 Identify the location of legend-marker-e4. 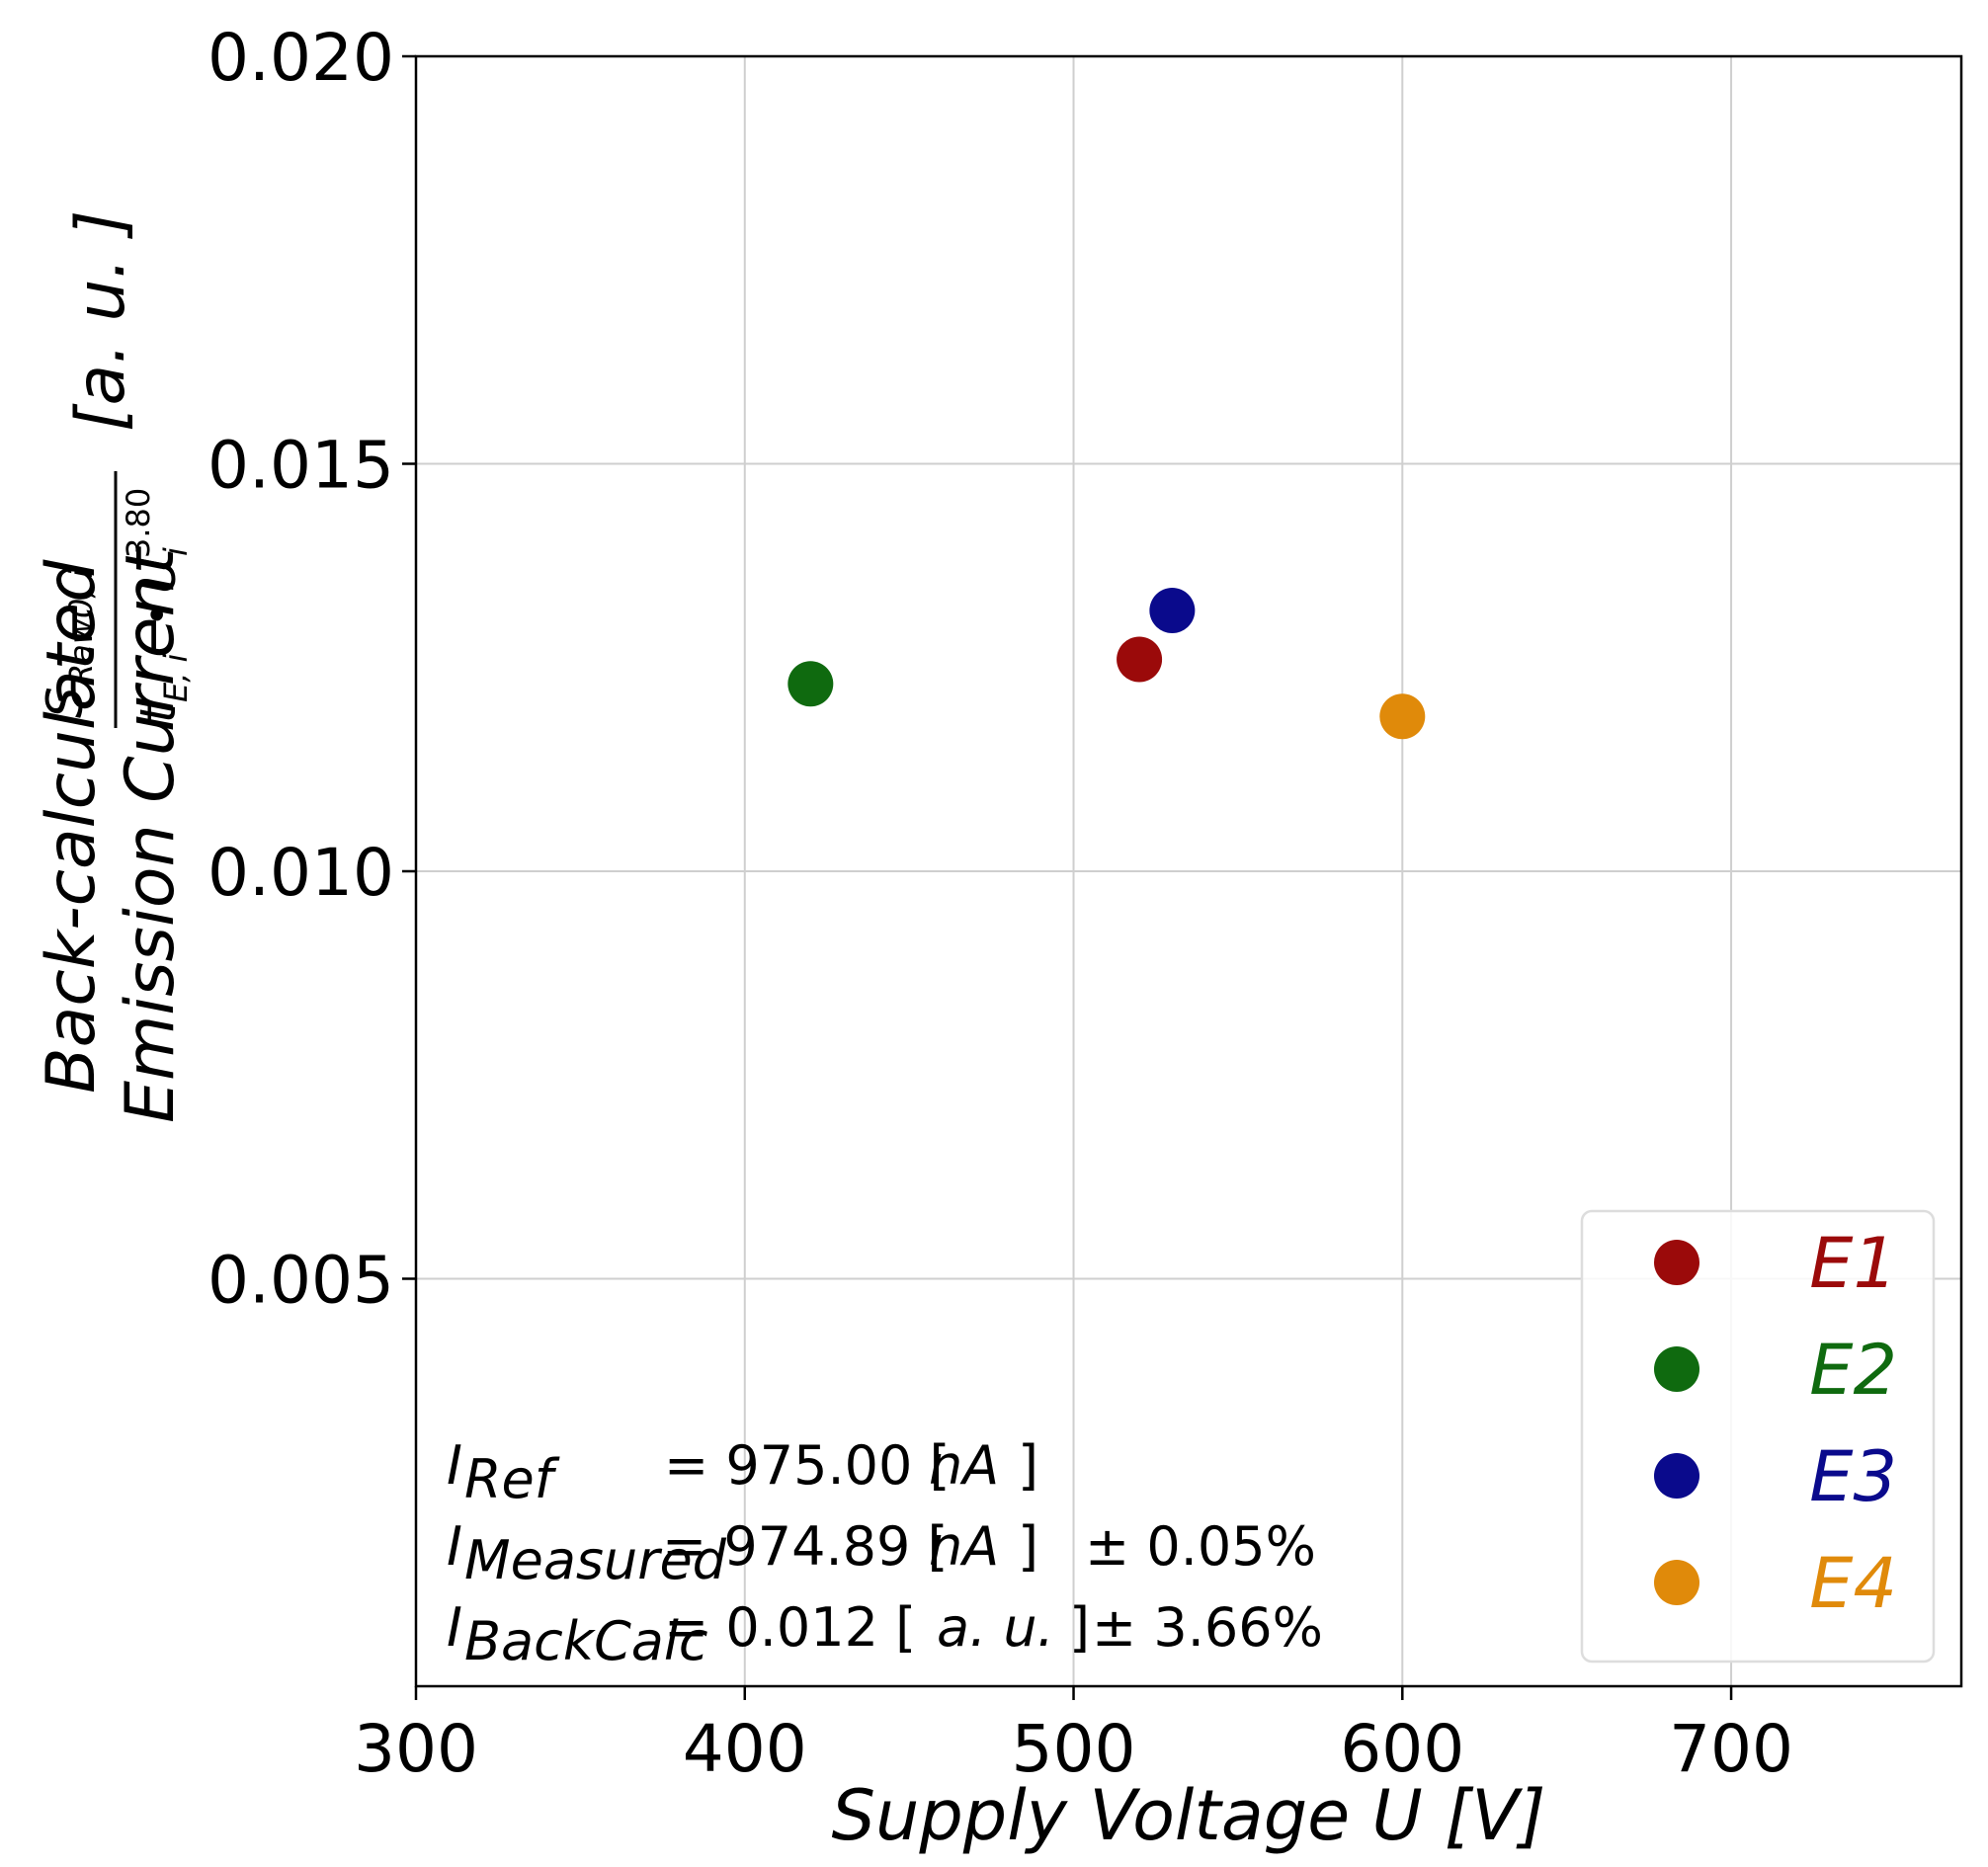
(1676, 1583).